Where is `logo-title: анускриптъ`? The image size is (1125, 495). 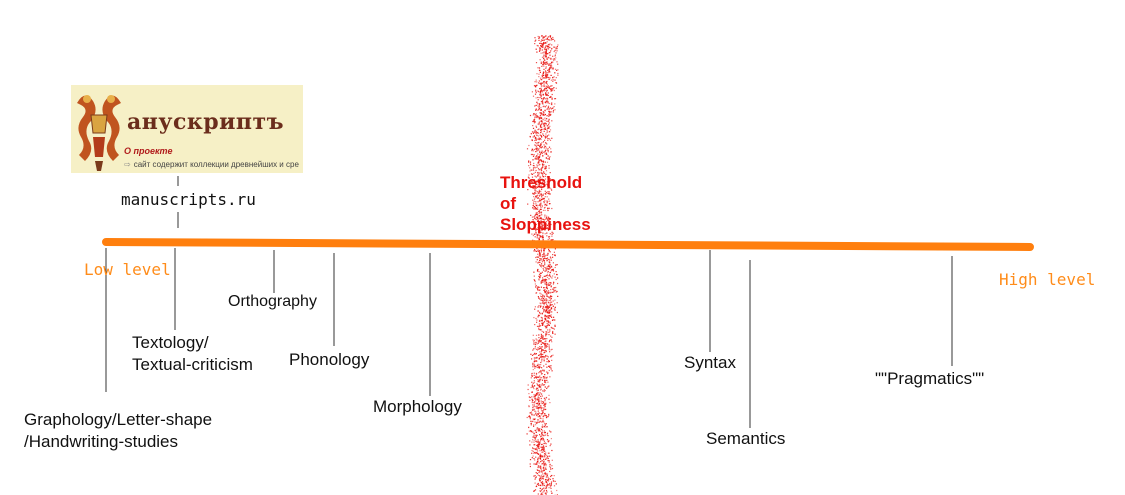 logo-title: анускриптъ is located at coordinates (206, 122).